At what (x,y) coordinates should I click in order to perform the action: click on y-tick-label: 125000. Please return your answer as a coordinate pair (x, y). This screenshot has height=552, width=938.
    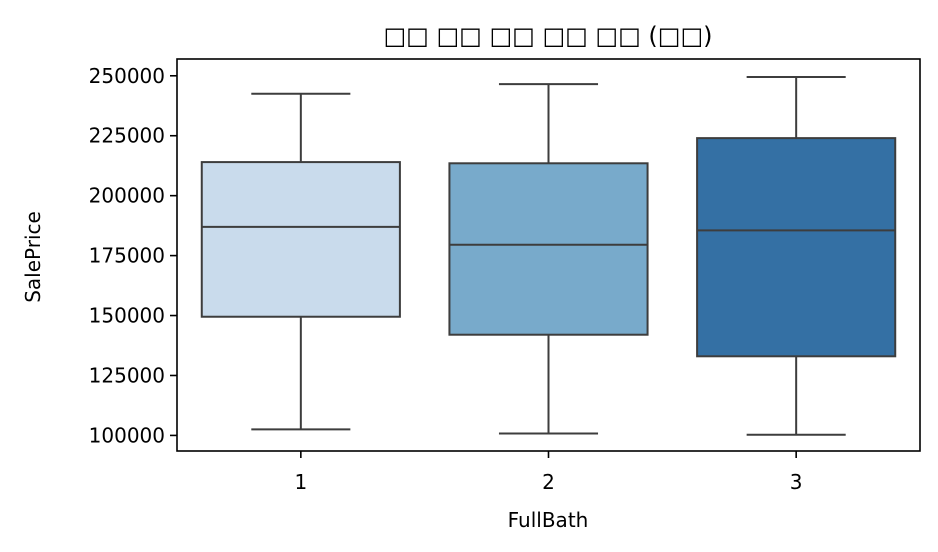
    Looking at the image, I should click on (127, 375).